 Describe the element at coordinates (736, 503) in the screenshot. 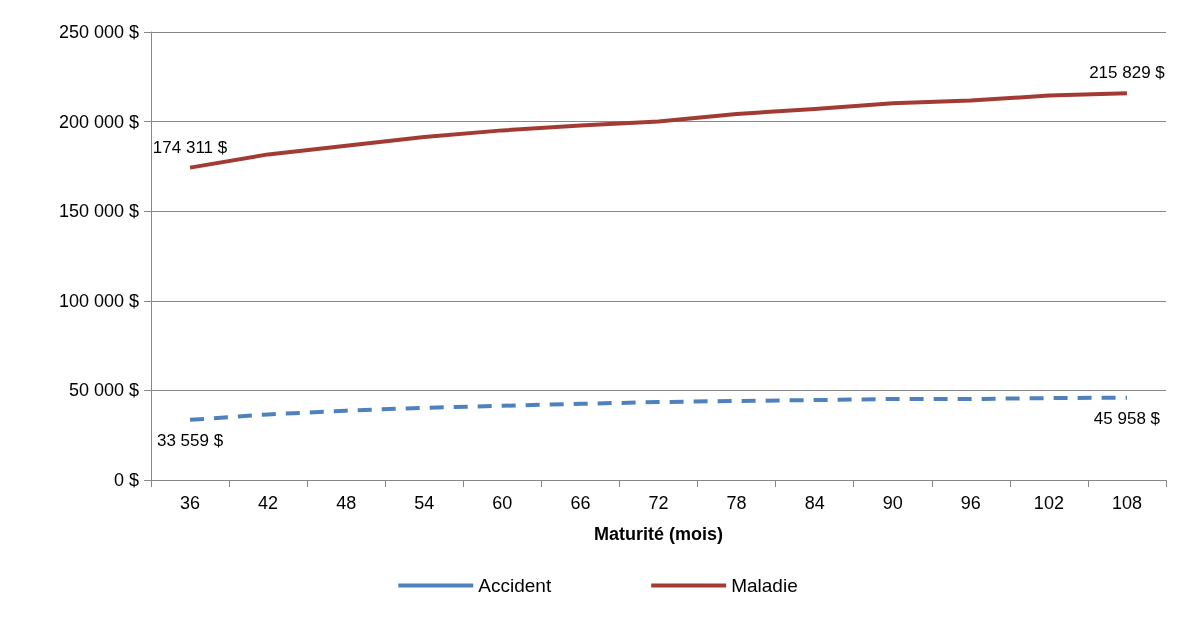

I see `x-tick-label: 78` at that location.